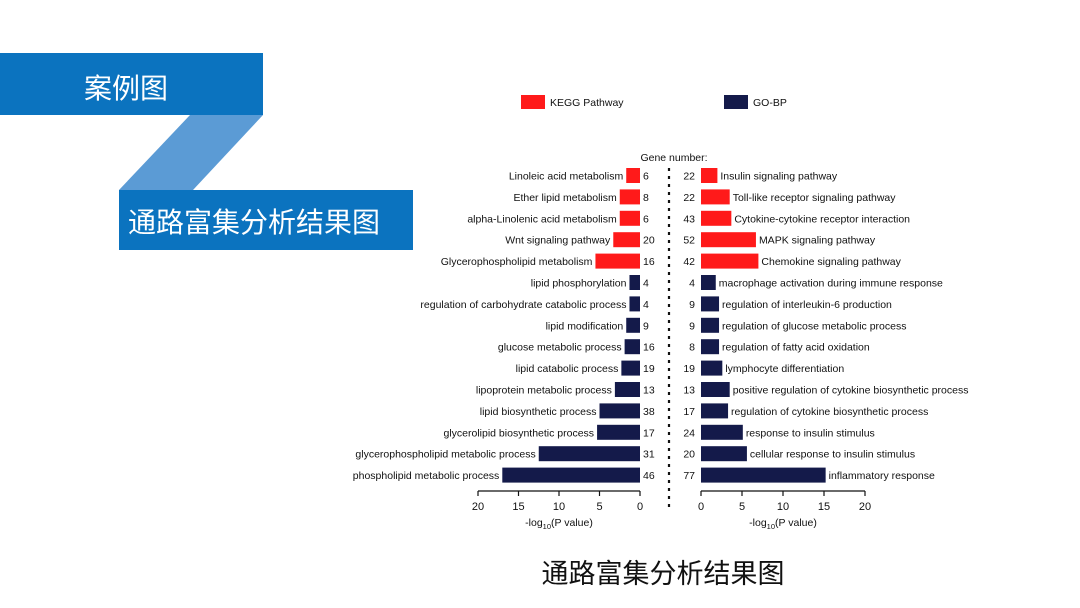 The image size is (1080, 608). What do you see at coordinates (649, 262) in the screenshot?
I see `left-gene-count: 16` at bounding box center [649, 262].